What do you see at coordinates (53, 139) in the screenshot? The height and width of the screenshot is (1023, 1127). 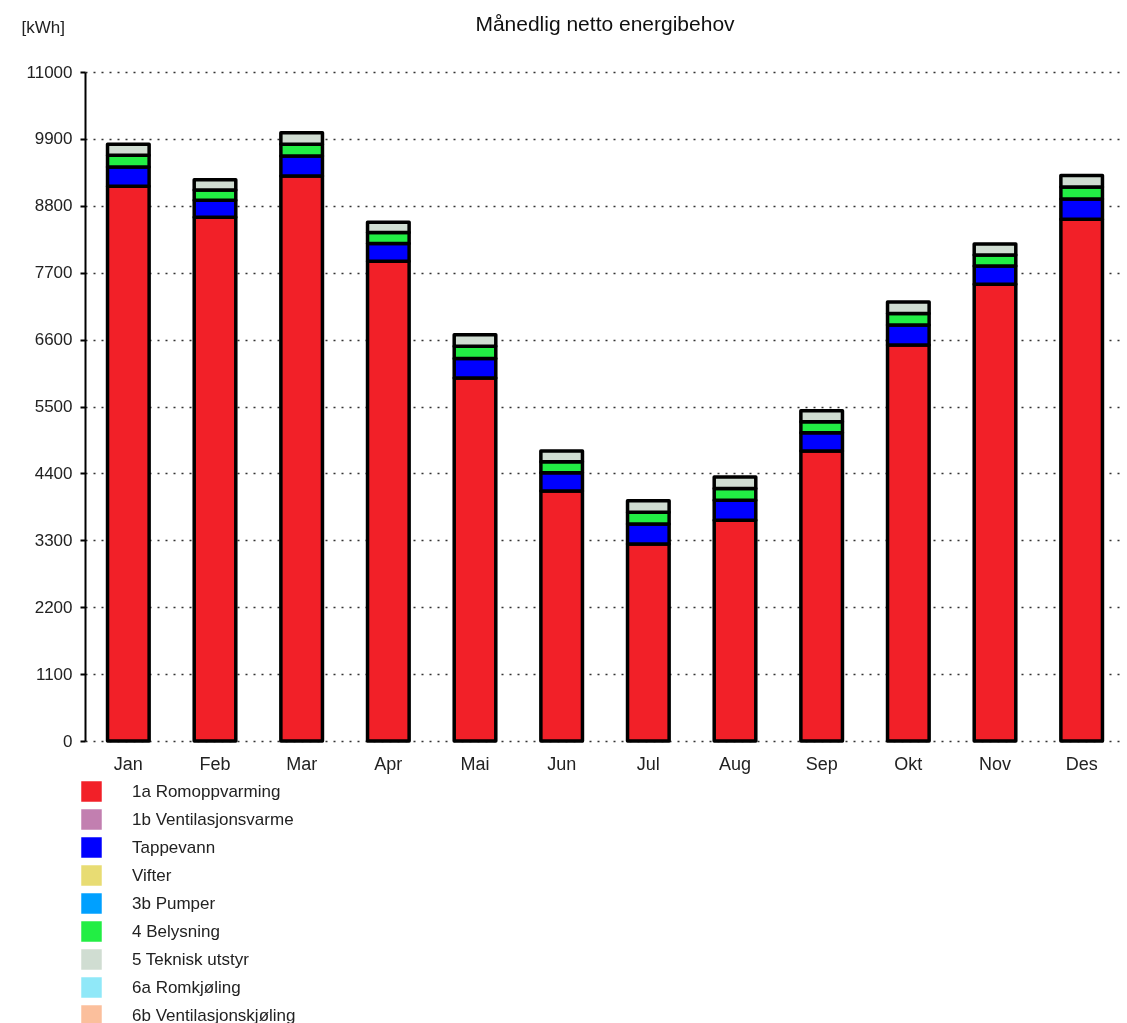 I see `y-tick-label: 9900` at bounding box center [53, 139].